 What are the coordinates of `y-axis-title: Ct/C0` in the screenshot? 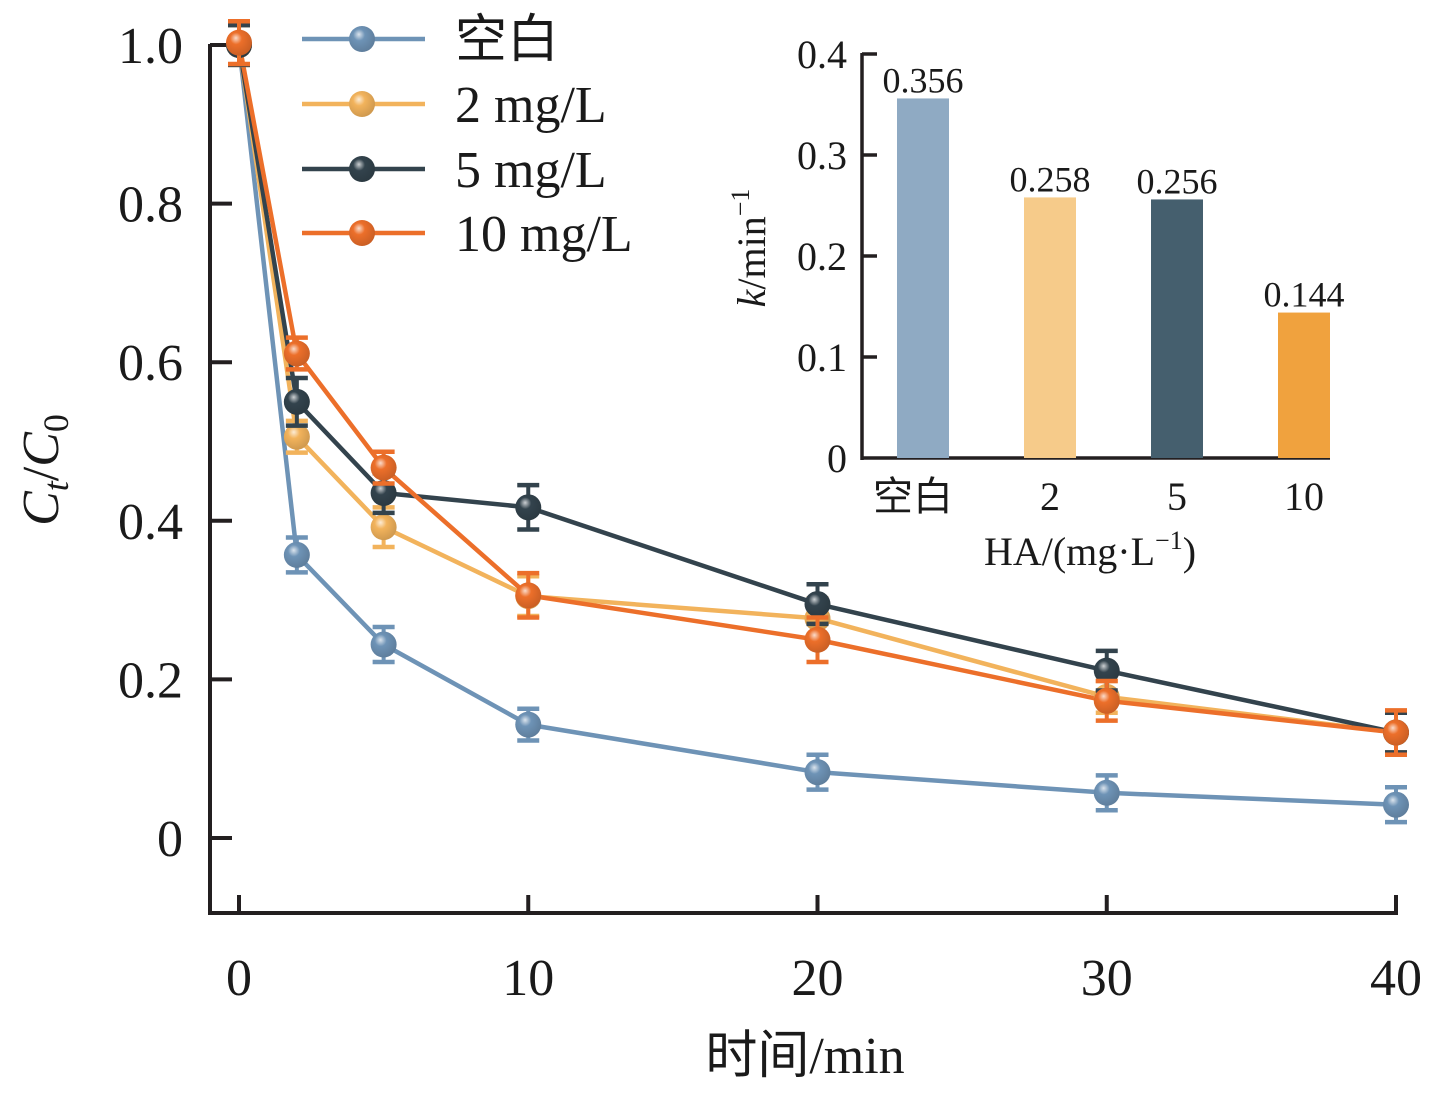 It's located at (44, 470).